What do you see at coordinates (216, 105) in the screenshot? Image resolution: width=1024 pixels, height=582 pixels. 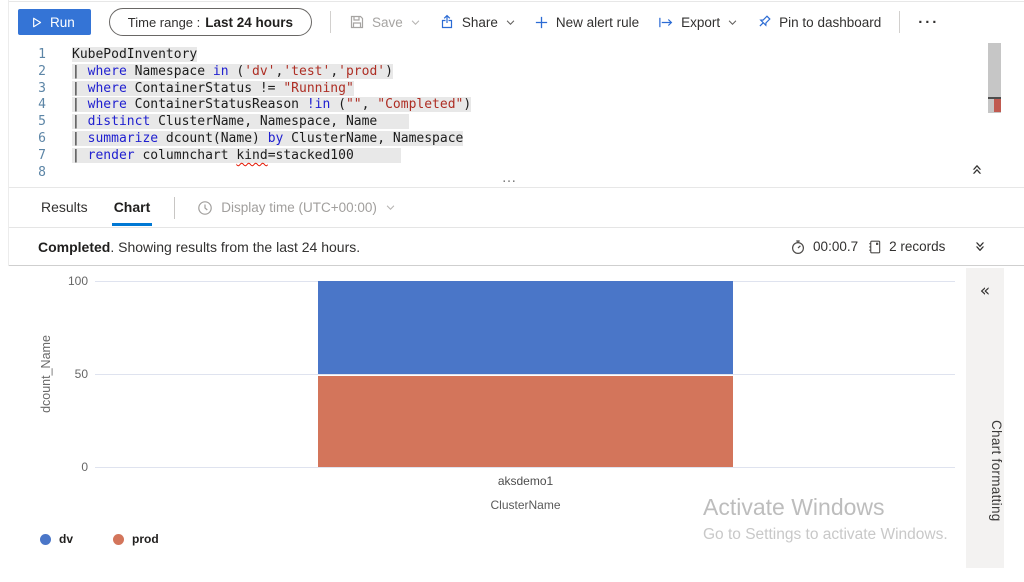 I see `code-token: ContainerStatusReason` at bounding box center [216, 105].